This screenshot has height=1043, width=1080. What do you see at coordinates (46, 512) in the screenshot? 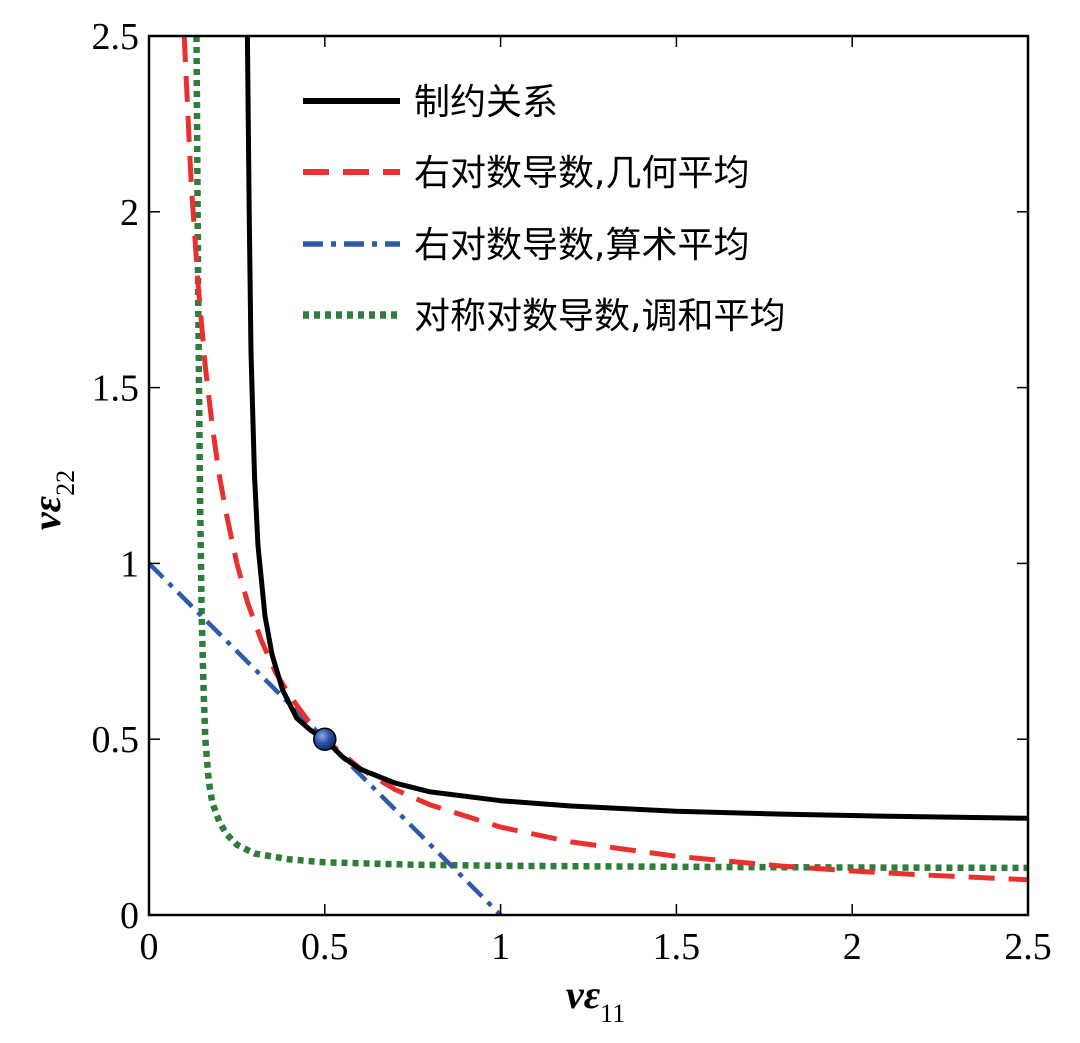
I see `y-axis-label-main: vε` at bounding box center [46, 512].